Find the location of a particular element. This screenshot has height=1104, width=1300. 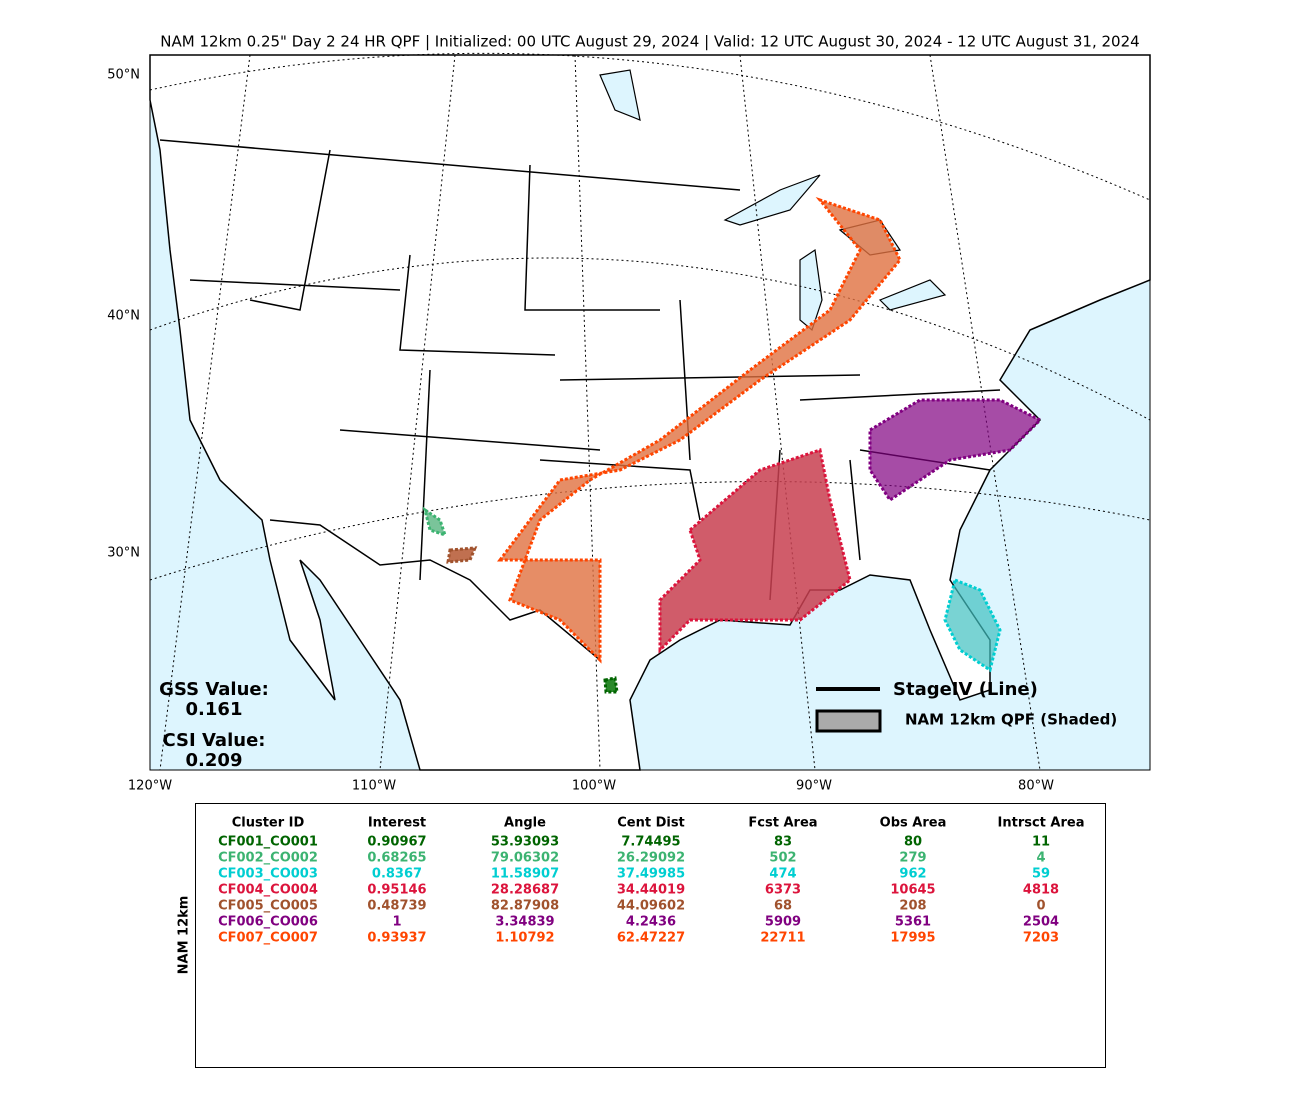

scores: GSS Value: 0.161 CSI Value: 0.209 is located at coordinates (214, 725).